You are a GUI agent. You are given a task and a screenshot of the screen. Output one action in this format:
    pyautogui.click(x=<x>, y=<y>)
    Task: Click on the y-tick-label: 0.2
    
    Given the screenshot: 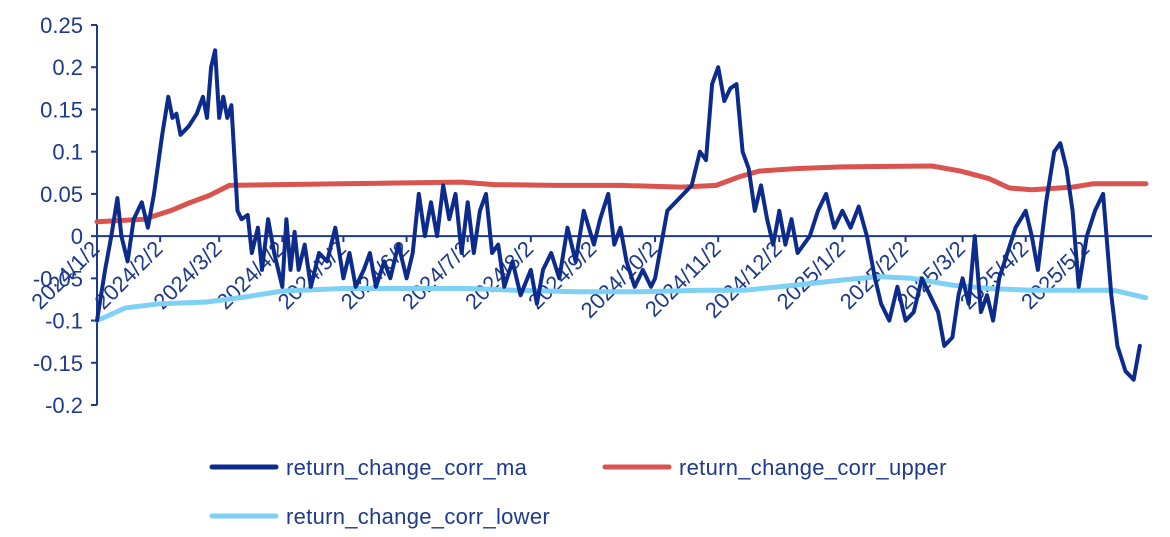 What is the action you would take?
    pyautogui.click(x=67, y=67)
    